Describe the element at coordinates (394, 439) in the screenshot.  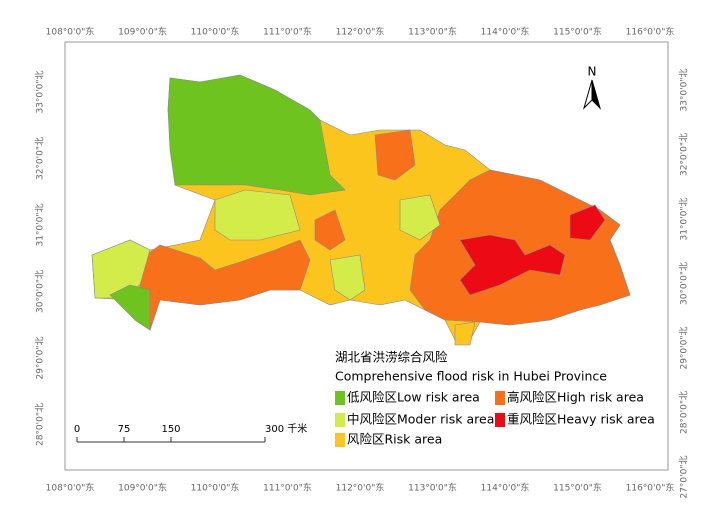
I see `legend-label: 风险区Risk area` at that location.